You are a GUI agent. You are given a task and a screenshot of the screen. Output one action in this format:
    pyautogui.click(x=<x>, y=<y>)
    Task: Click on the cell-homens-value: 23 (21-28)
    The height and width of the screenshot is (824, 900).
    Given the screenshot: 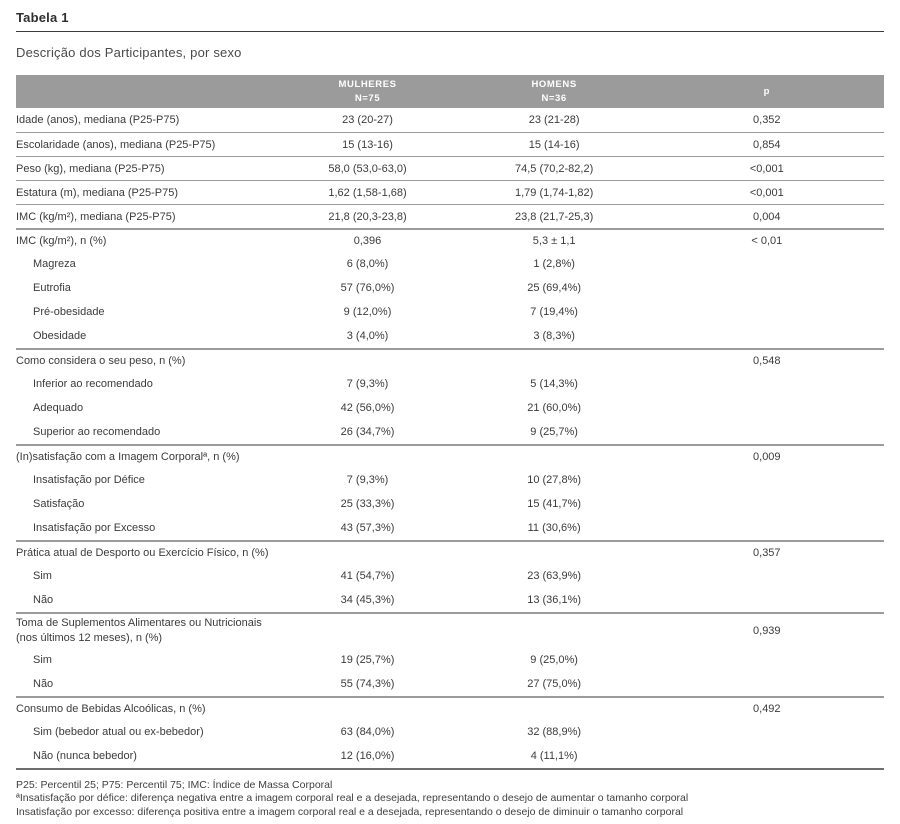 What is the action you would take?
    pyautogui.click(x=554, y=120)
    